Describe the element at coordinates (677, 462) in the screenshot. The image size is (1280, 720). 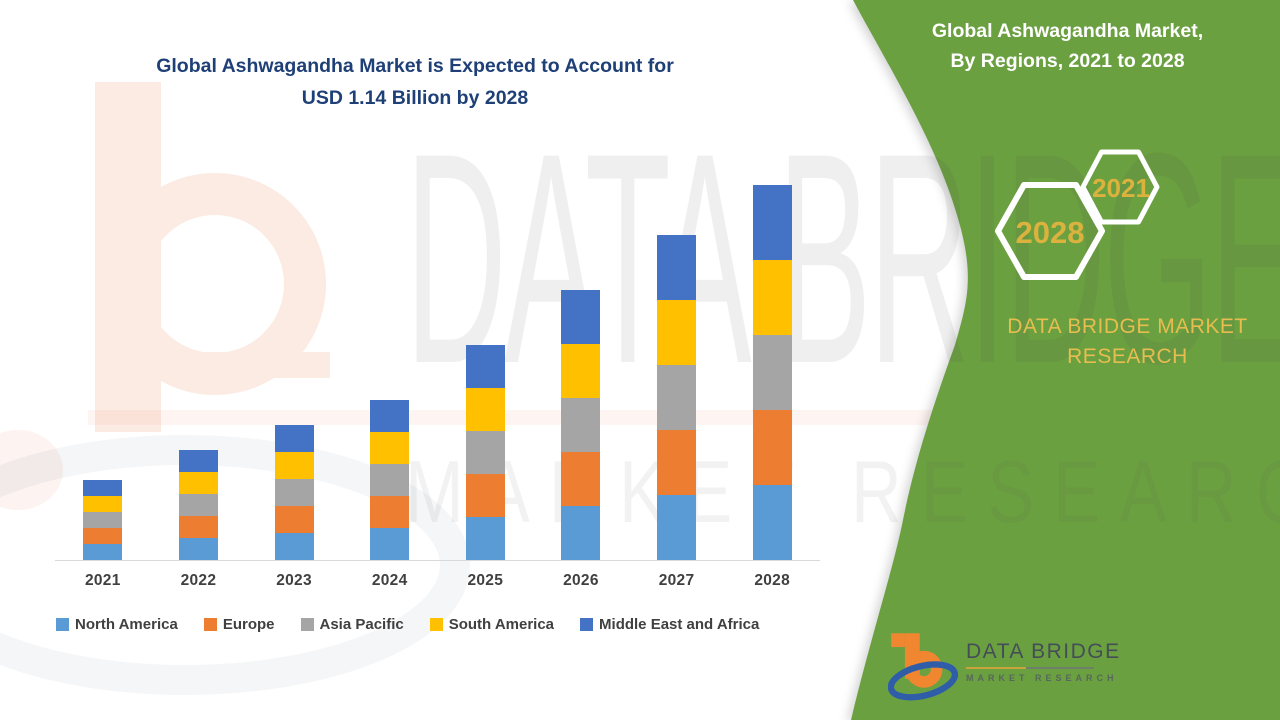
I see `bar-segment-europe-2027` at that location.